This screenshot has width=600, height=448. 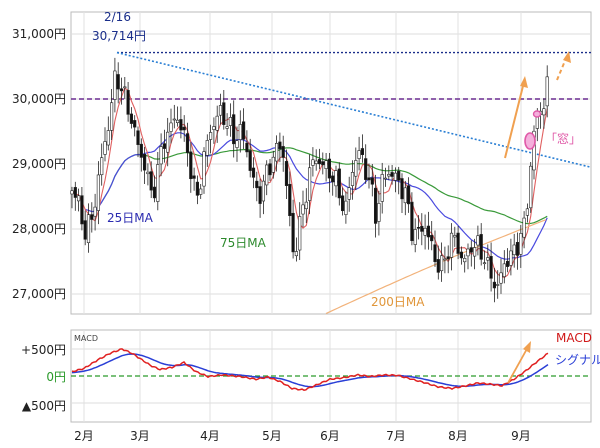 I want to click on macd-line, so click(x=310, y=369).